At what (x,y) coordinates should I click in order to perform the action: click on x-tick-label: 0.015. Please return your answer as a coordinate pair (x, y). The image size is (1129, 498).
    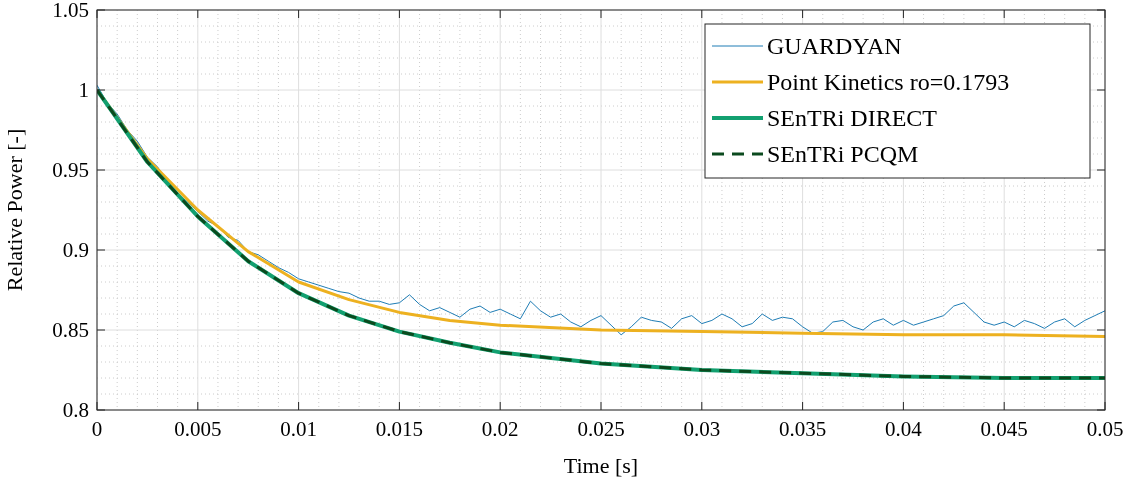
    Looking at the image, I should click on (399, 429).